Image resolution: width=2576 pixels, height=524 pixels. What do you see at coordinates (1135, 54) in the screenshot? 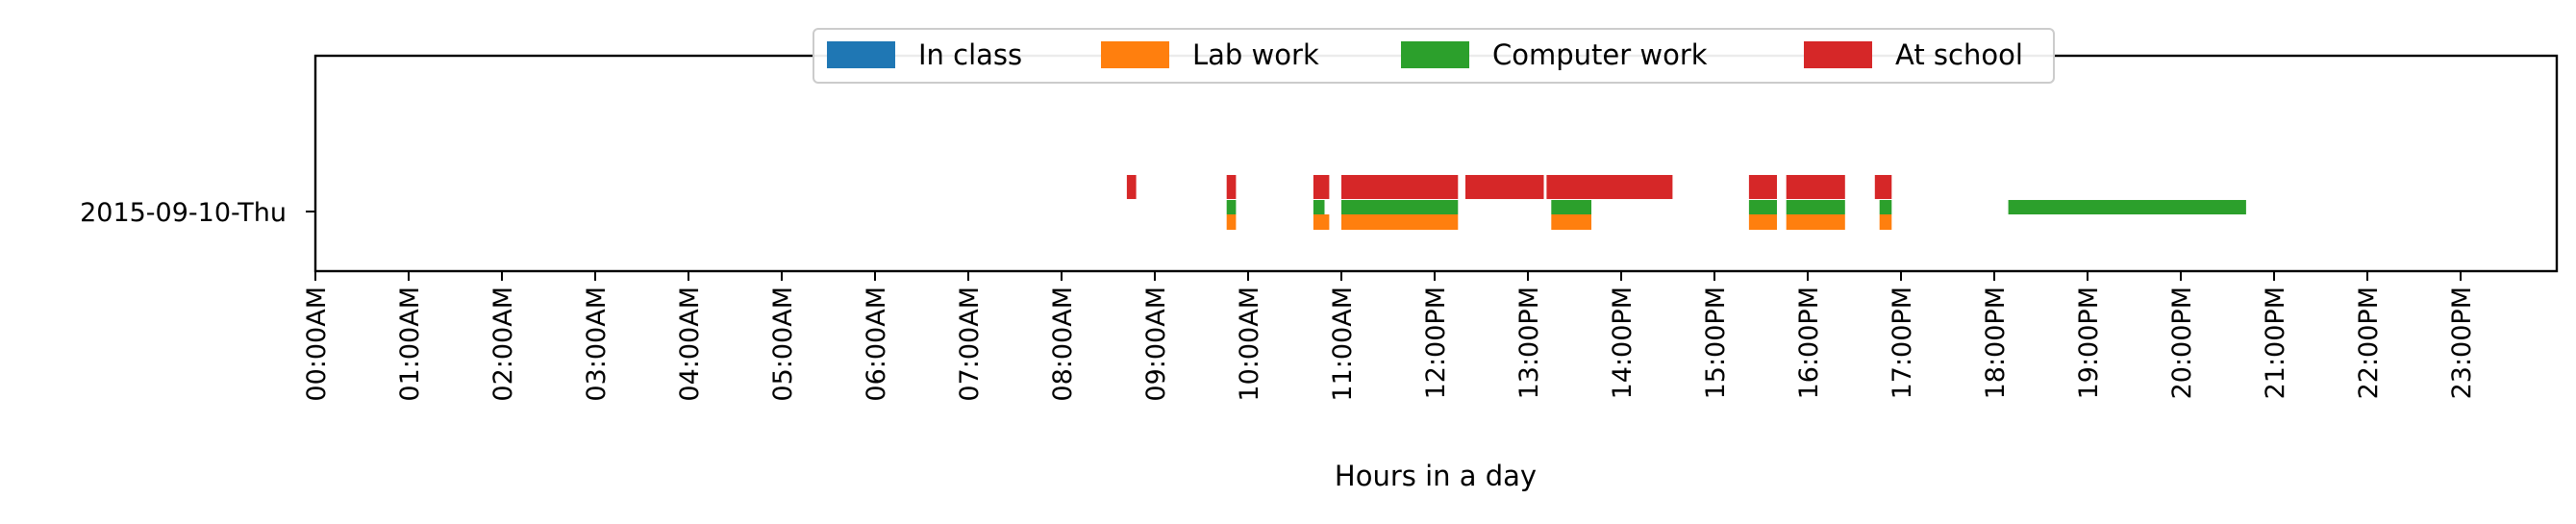
I see `legend-swatch-lab-work` at bounding box center [1135, 54].